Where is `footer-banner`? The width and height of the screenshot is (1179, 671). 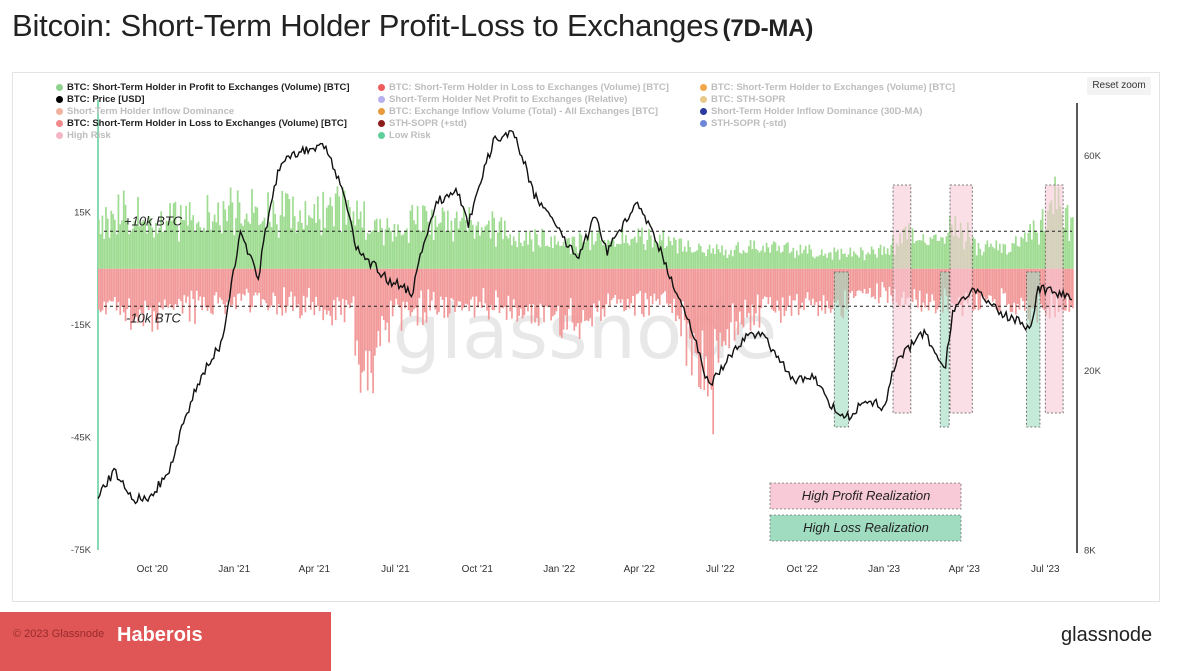 footer-banner is located at coordinates (165, 641).